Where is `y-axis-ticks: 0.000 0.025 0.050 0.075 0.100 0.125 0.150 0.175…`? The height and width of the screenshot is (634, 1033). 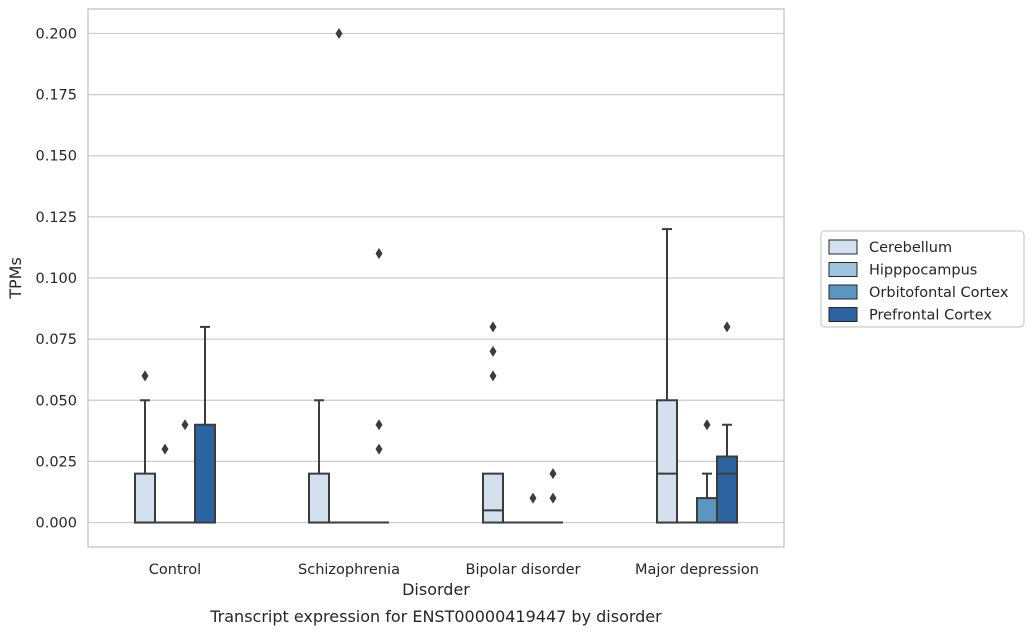 y-axis-ticks: 0.000 0.025 0.050 0.075 0.100 0.125 0.150 0.175… is located at coordinates (56, 278).